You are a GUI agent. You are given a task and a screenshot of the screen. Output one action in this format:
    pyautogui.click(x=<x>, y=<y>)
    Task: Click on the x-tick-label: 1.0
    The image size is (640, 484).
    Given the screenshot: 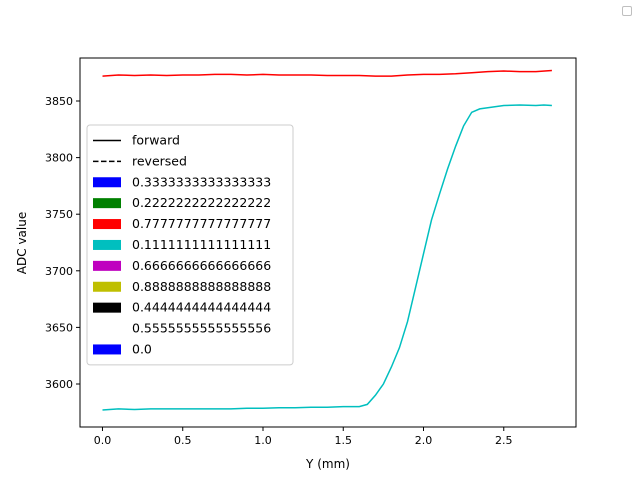 What is the action you would take?
    pyautogui.click(x=263, y=440)
    